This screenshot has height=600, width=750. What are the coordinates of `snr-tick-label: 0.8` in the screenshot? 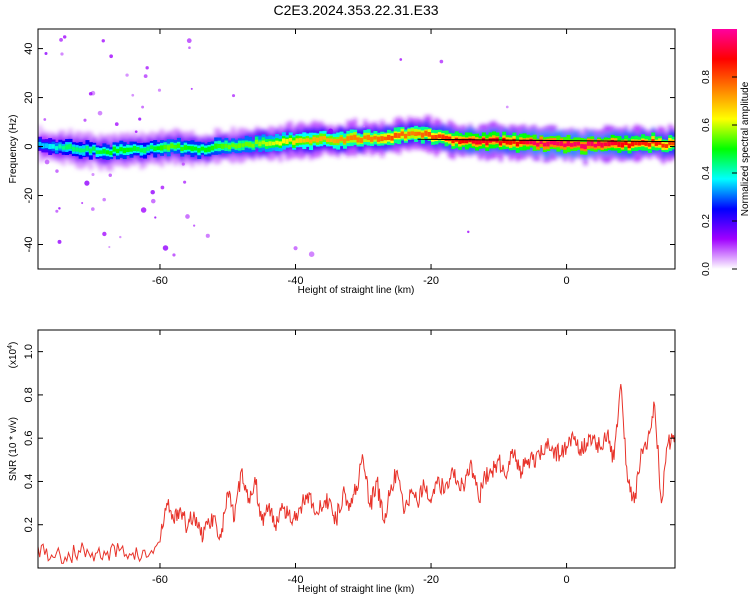 It's located at (29, 394).